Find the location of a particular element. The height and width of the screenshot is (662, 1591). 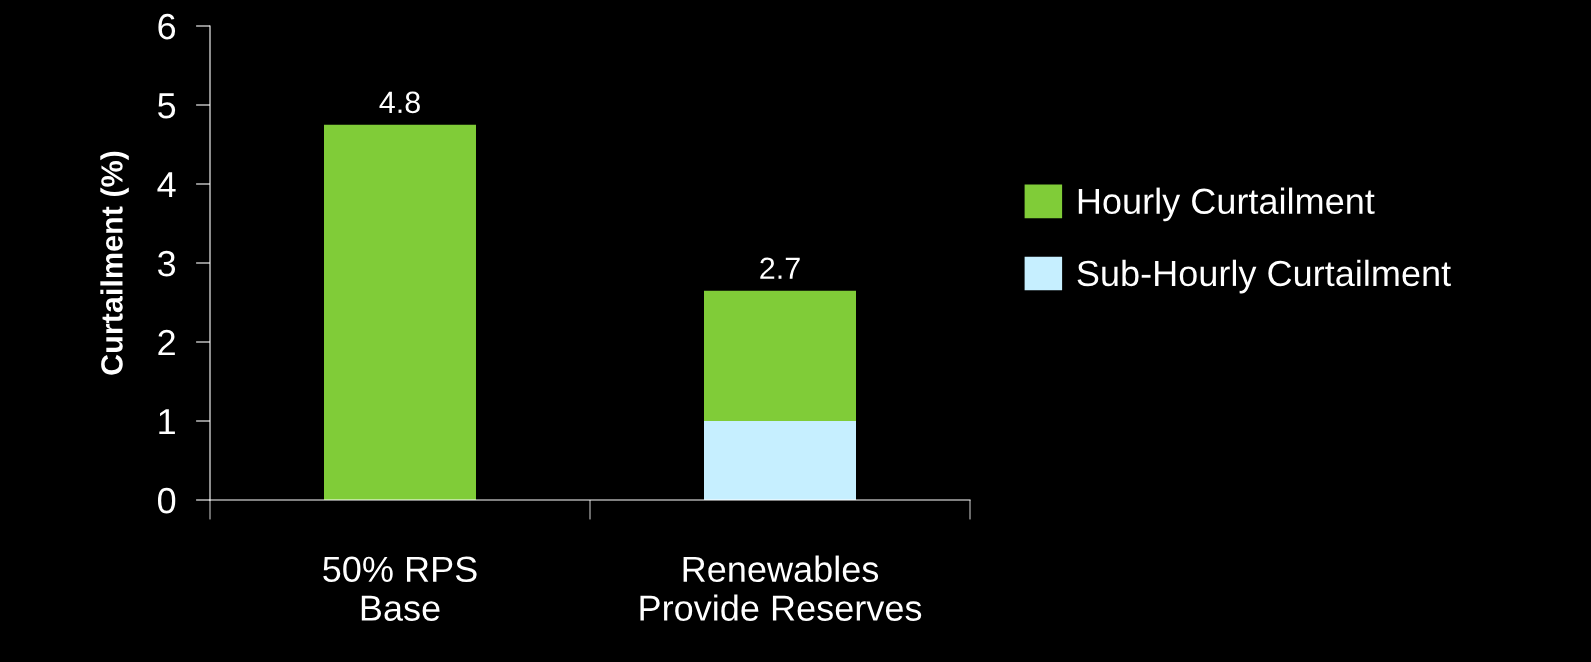

legend-label: Hourly Curtailment is located at coordinates (1226, 204).